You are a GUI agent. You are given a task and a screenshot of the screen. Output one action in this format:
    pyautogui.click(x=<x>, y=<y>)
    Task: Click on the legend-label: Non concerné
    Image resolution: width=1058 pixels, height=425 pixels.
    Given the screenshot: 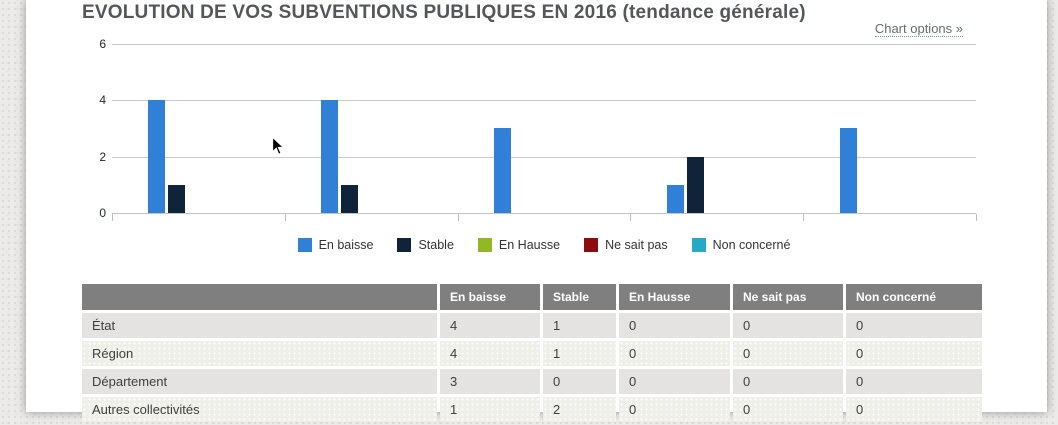 What is the action you would take?
    pyautogui.click(x=751, y=245)
    